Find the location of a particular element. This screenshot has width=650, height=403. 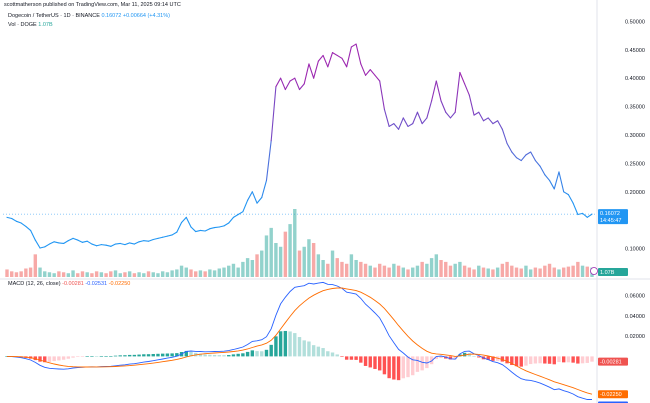

price-tick-label: 0.25000 is located at coordinates (635, 164).